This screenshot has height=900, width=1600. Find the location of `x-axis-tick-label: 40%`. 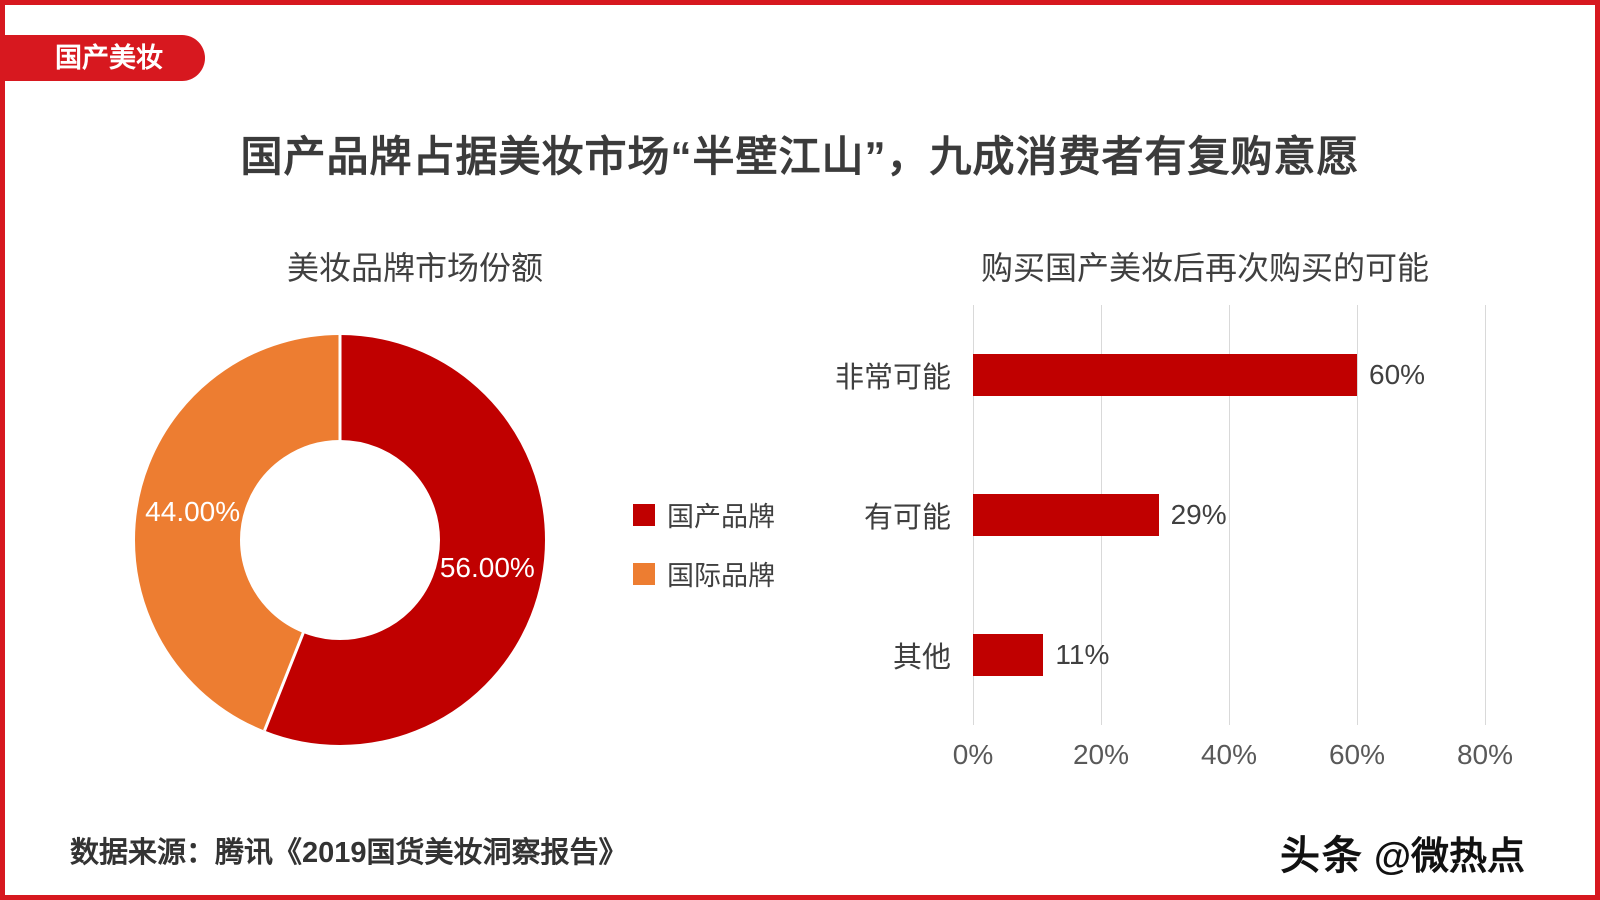

x-axis-tick-label: 40% is located at coordinates (1229, 754).